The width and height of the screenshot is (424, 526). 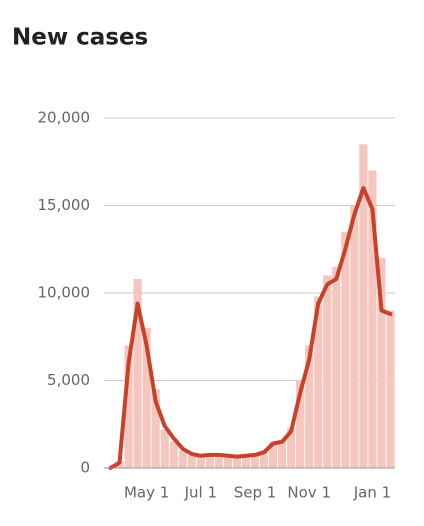 What do you see at coordinates (68, 380) in the screenshot?
I see `y-tick-label: 5,000` at bounding box center [68, 380].